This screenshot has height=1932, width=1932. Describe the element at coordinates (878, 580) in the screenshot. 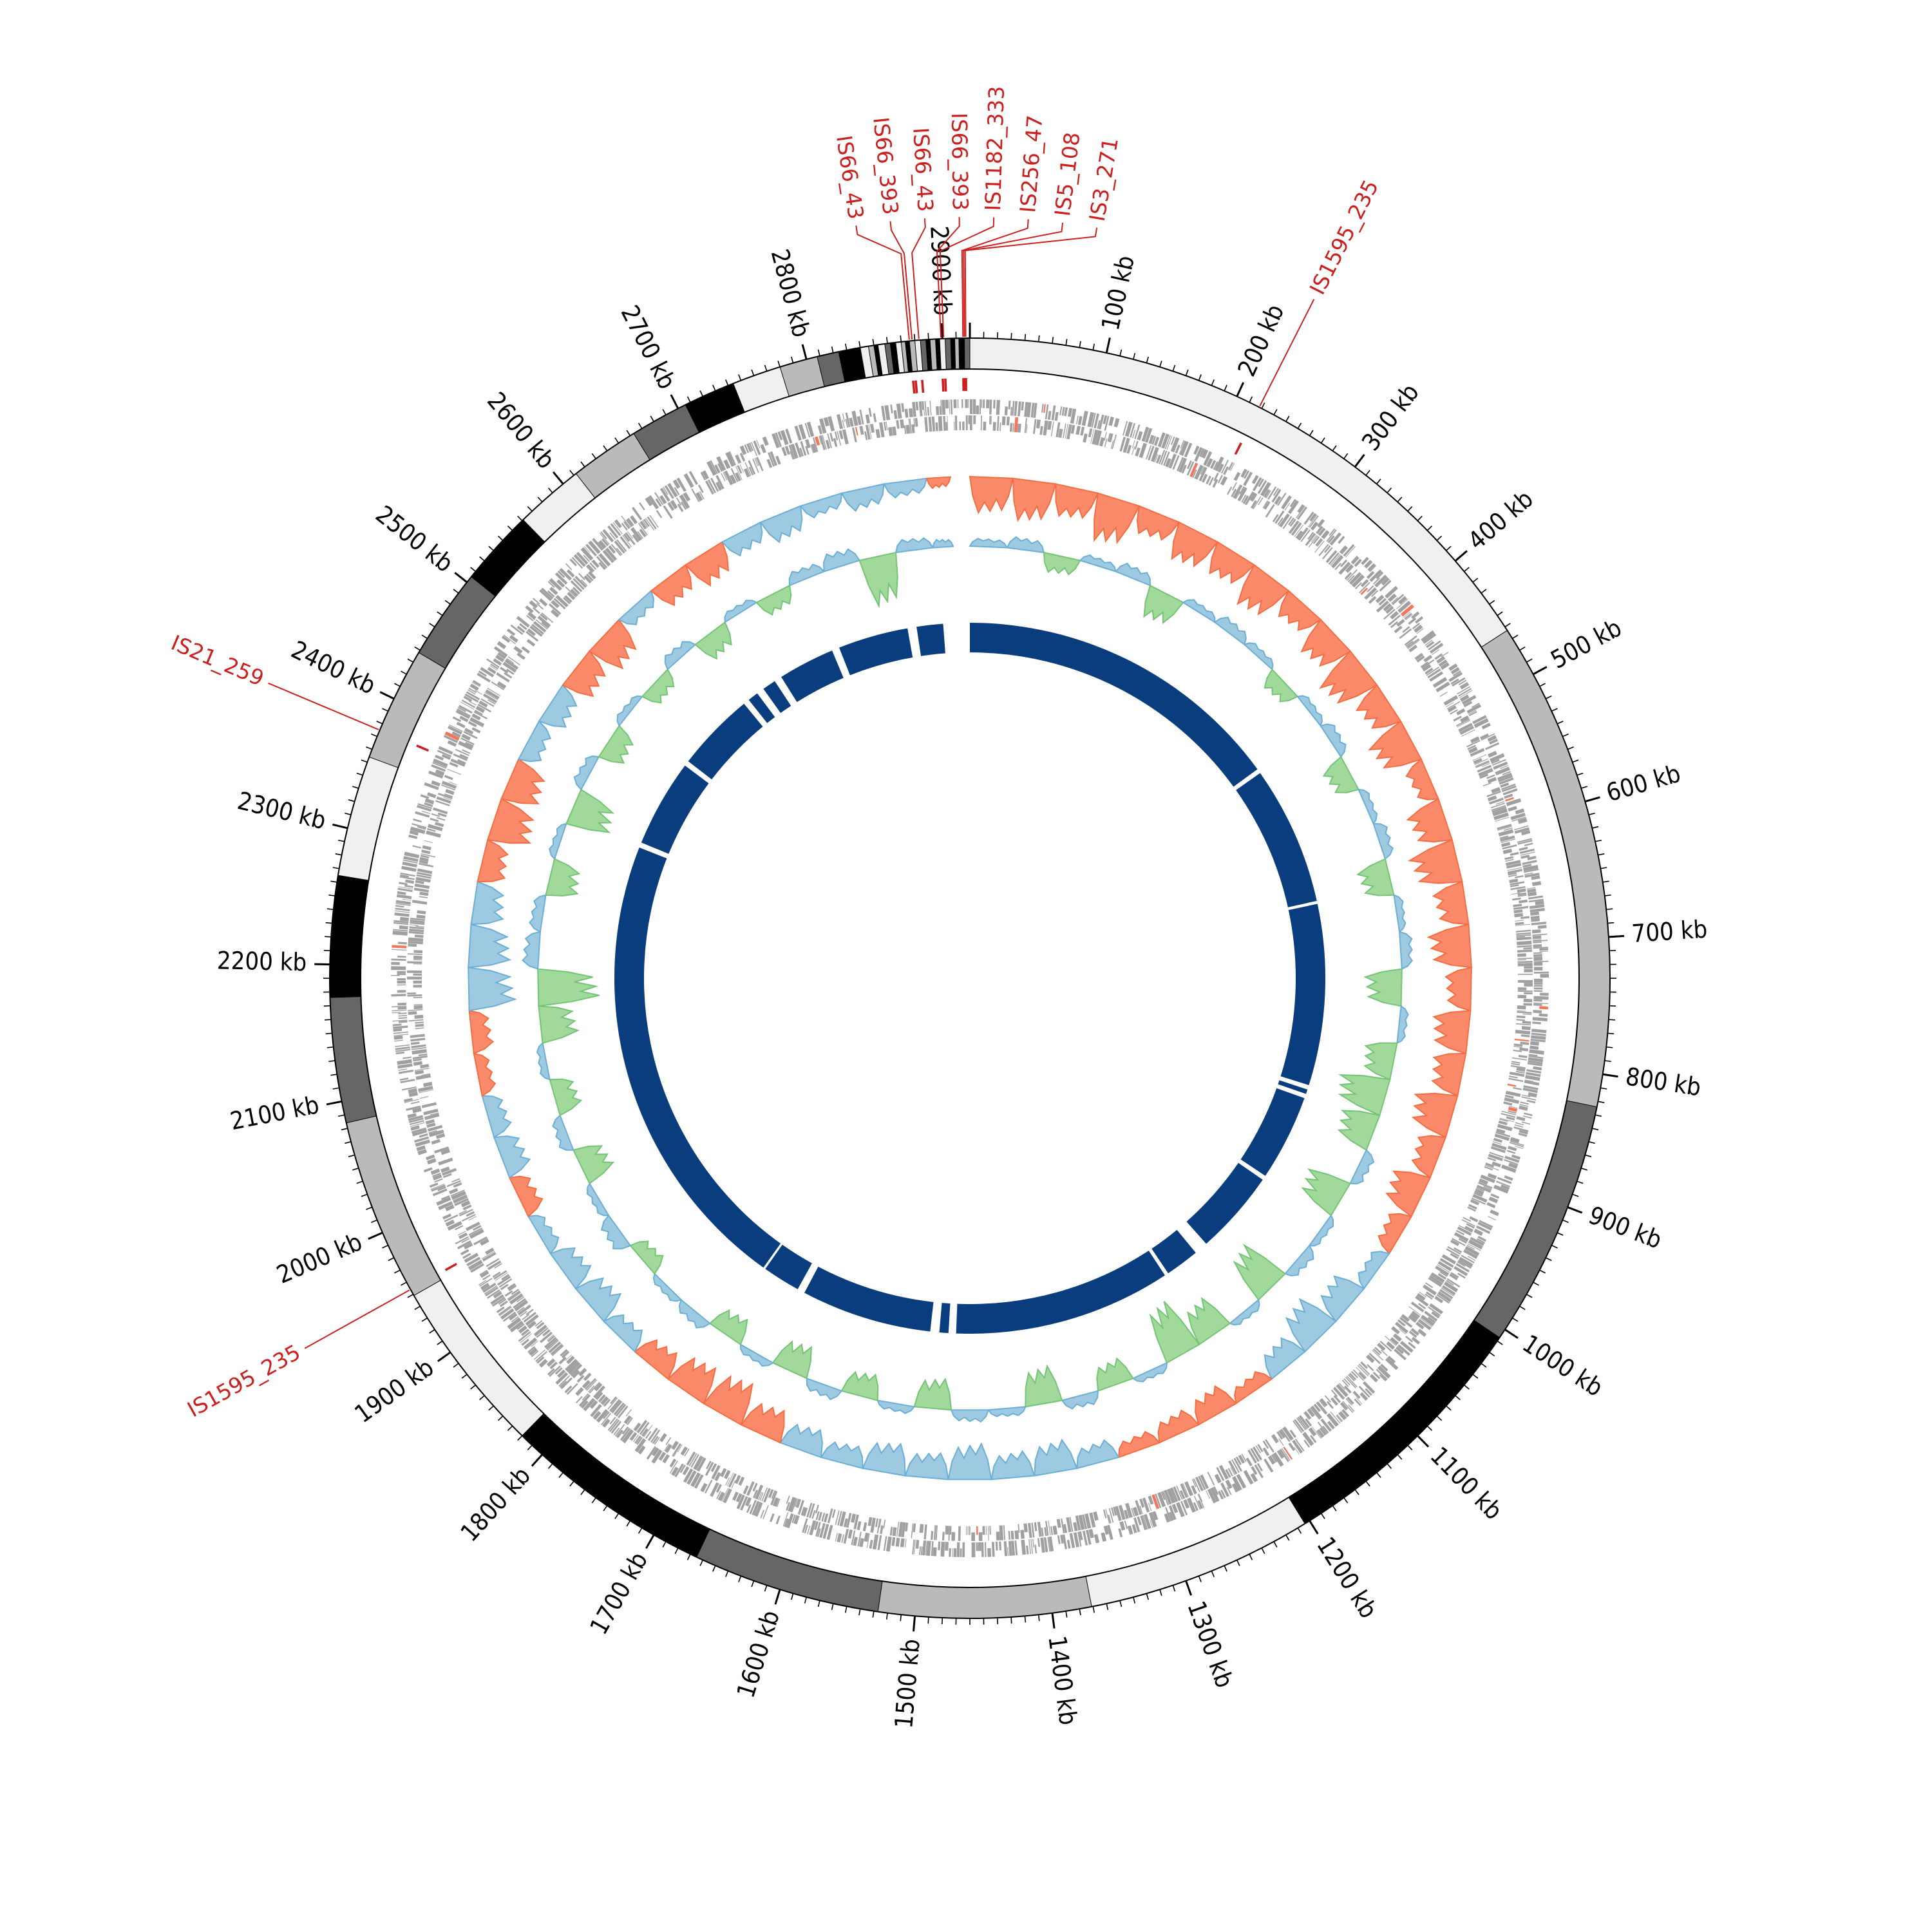

I see `gc-content-negative-window` at that location.